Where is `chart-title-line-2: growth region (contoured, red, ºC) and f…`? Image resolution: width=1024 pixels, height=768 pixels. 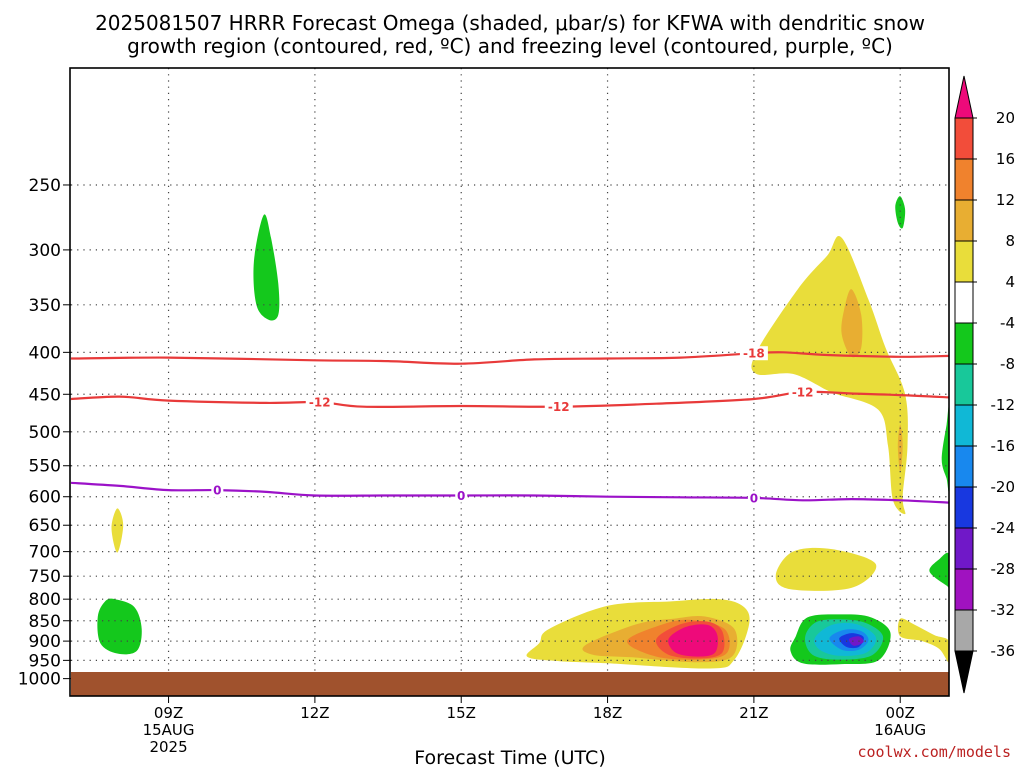
chart-title-line-2: growth region (contoured, red, ºC) and f… is located at coordinates (510, 46).